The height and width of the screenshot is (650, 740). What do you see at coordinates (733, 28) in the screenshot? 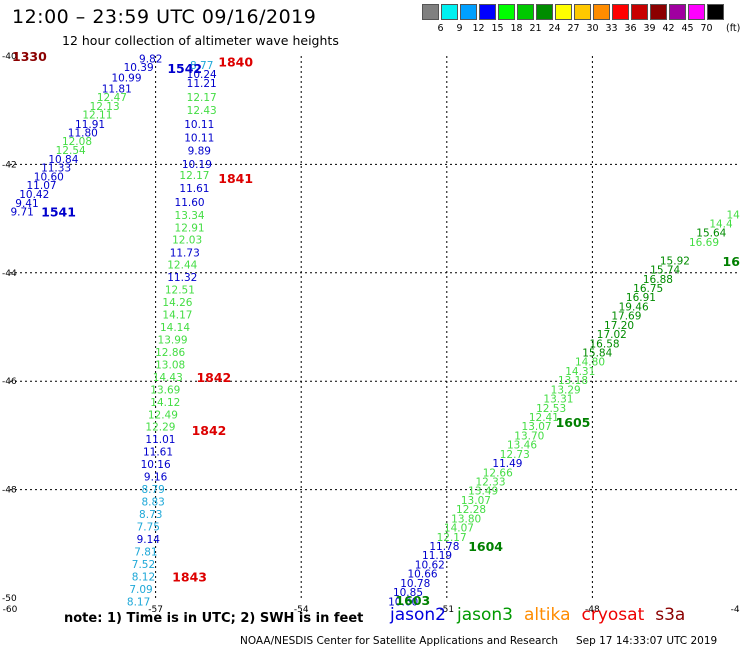
I see `legend-unit: (ft)` at bounding box center [733, 28].